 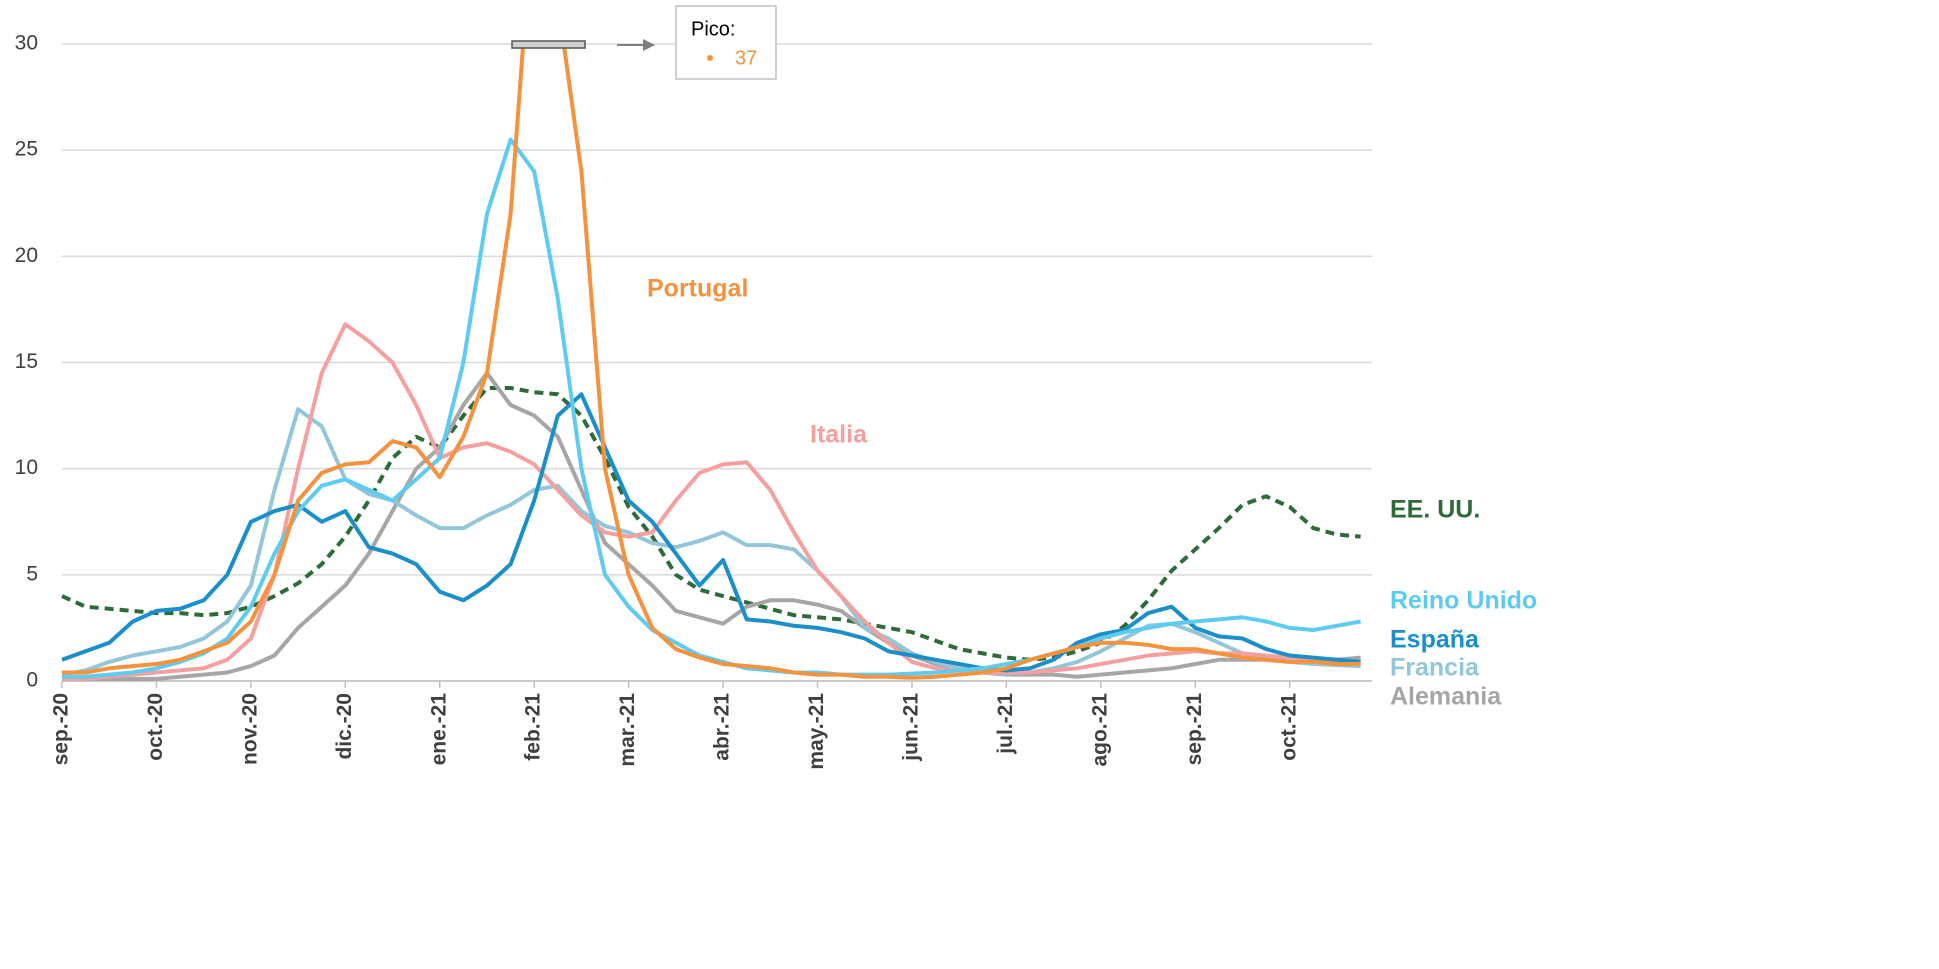 What do you see at coordinates (26, 149) in the screenshot?
I see `y-tick-label: 25` at bounding box center [26, 149].